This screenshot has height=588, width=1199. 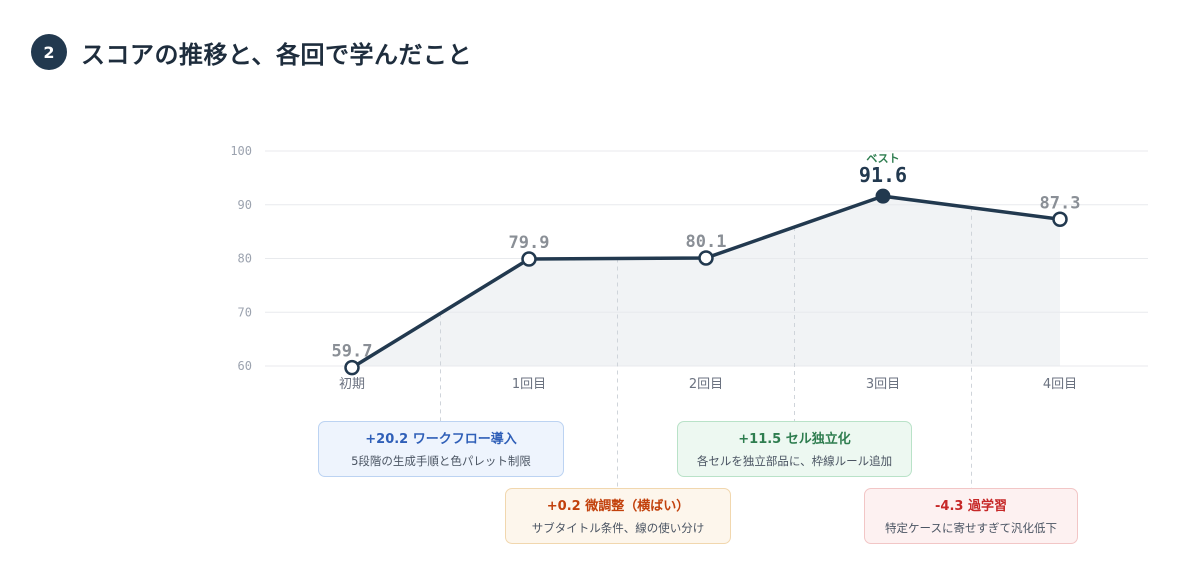 What do you see at coordinates (883, 384) in the screenshot?
I see `x-tick-label: 3回目` at bounding box center [883, 384].